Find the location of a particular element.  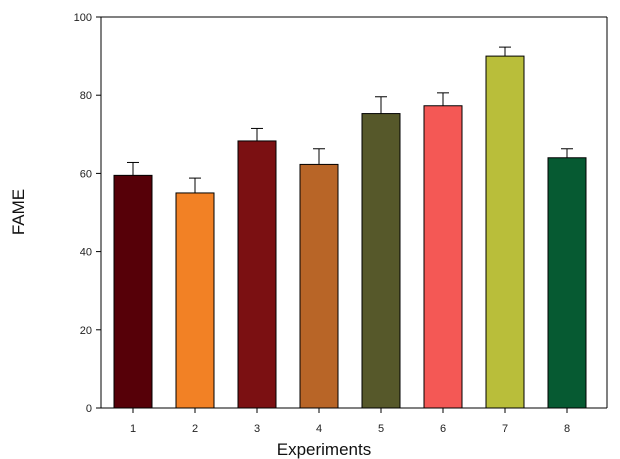

y-tick-label: 20 is located at coordinates (86, 331).